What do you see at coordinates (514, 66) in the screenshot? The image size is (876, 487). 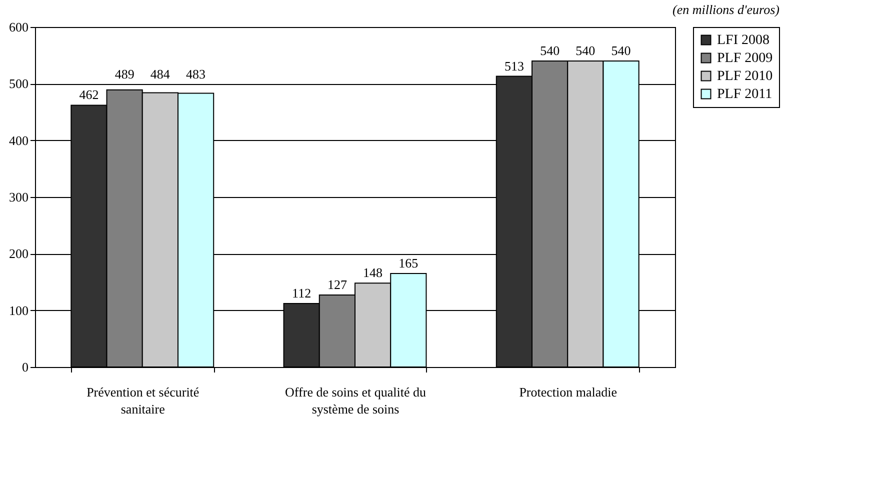 I see `data-label: 513` at bounding box center [514, 66].